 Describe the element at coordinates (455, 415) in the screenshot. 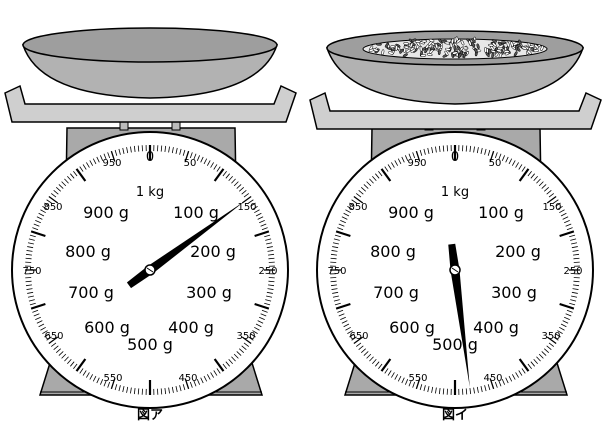

I see `figure-caption: 図イ` at that location.